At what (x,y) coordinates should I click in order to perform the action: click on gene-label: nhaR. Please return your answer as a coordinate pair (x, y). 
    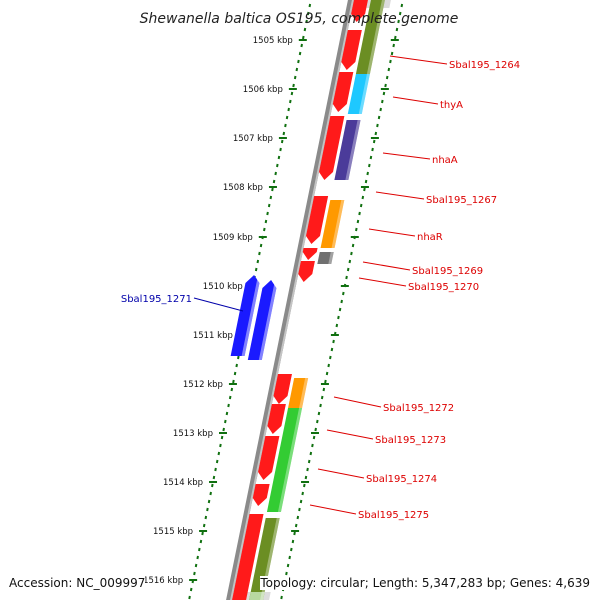
    Looking at the image, I should click on (430, 237).